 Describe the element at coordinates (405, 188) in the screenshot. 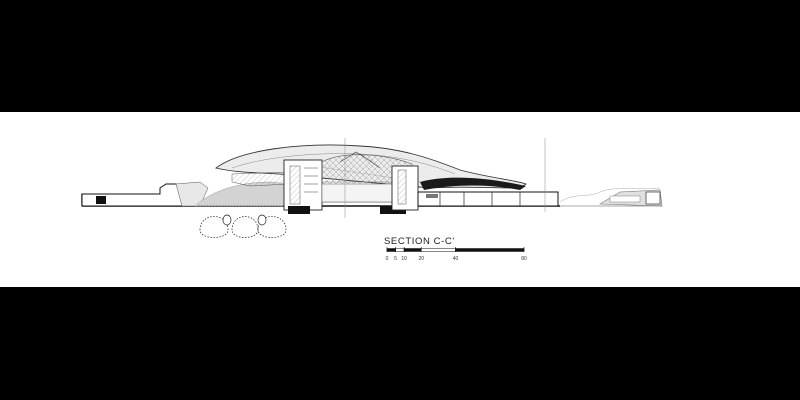

I see `central-core-right` at that location.